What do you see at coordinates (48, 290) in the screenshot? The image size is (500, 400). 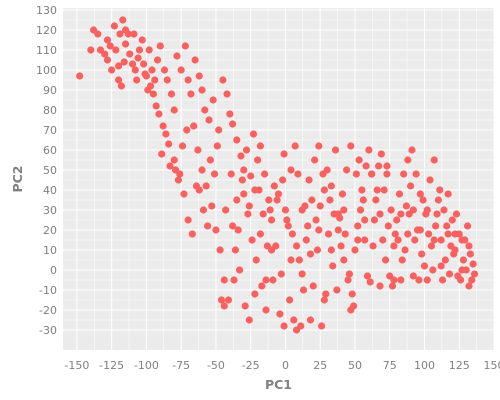 I see `y-tick-label: -10` at bounding box center [48, 290].